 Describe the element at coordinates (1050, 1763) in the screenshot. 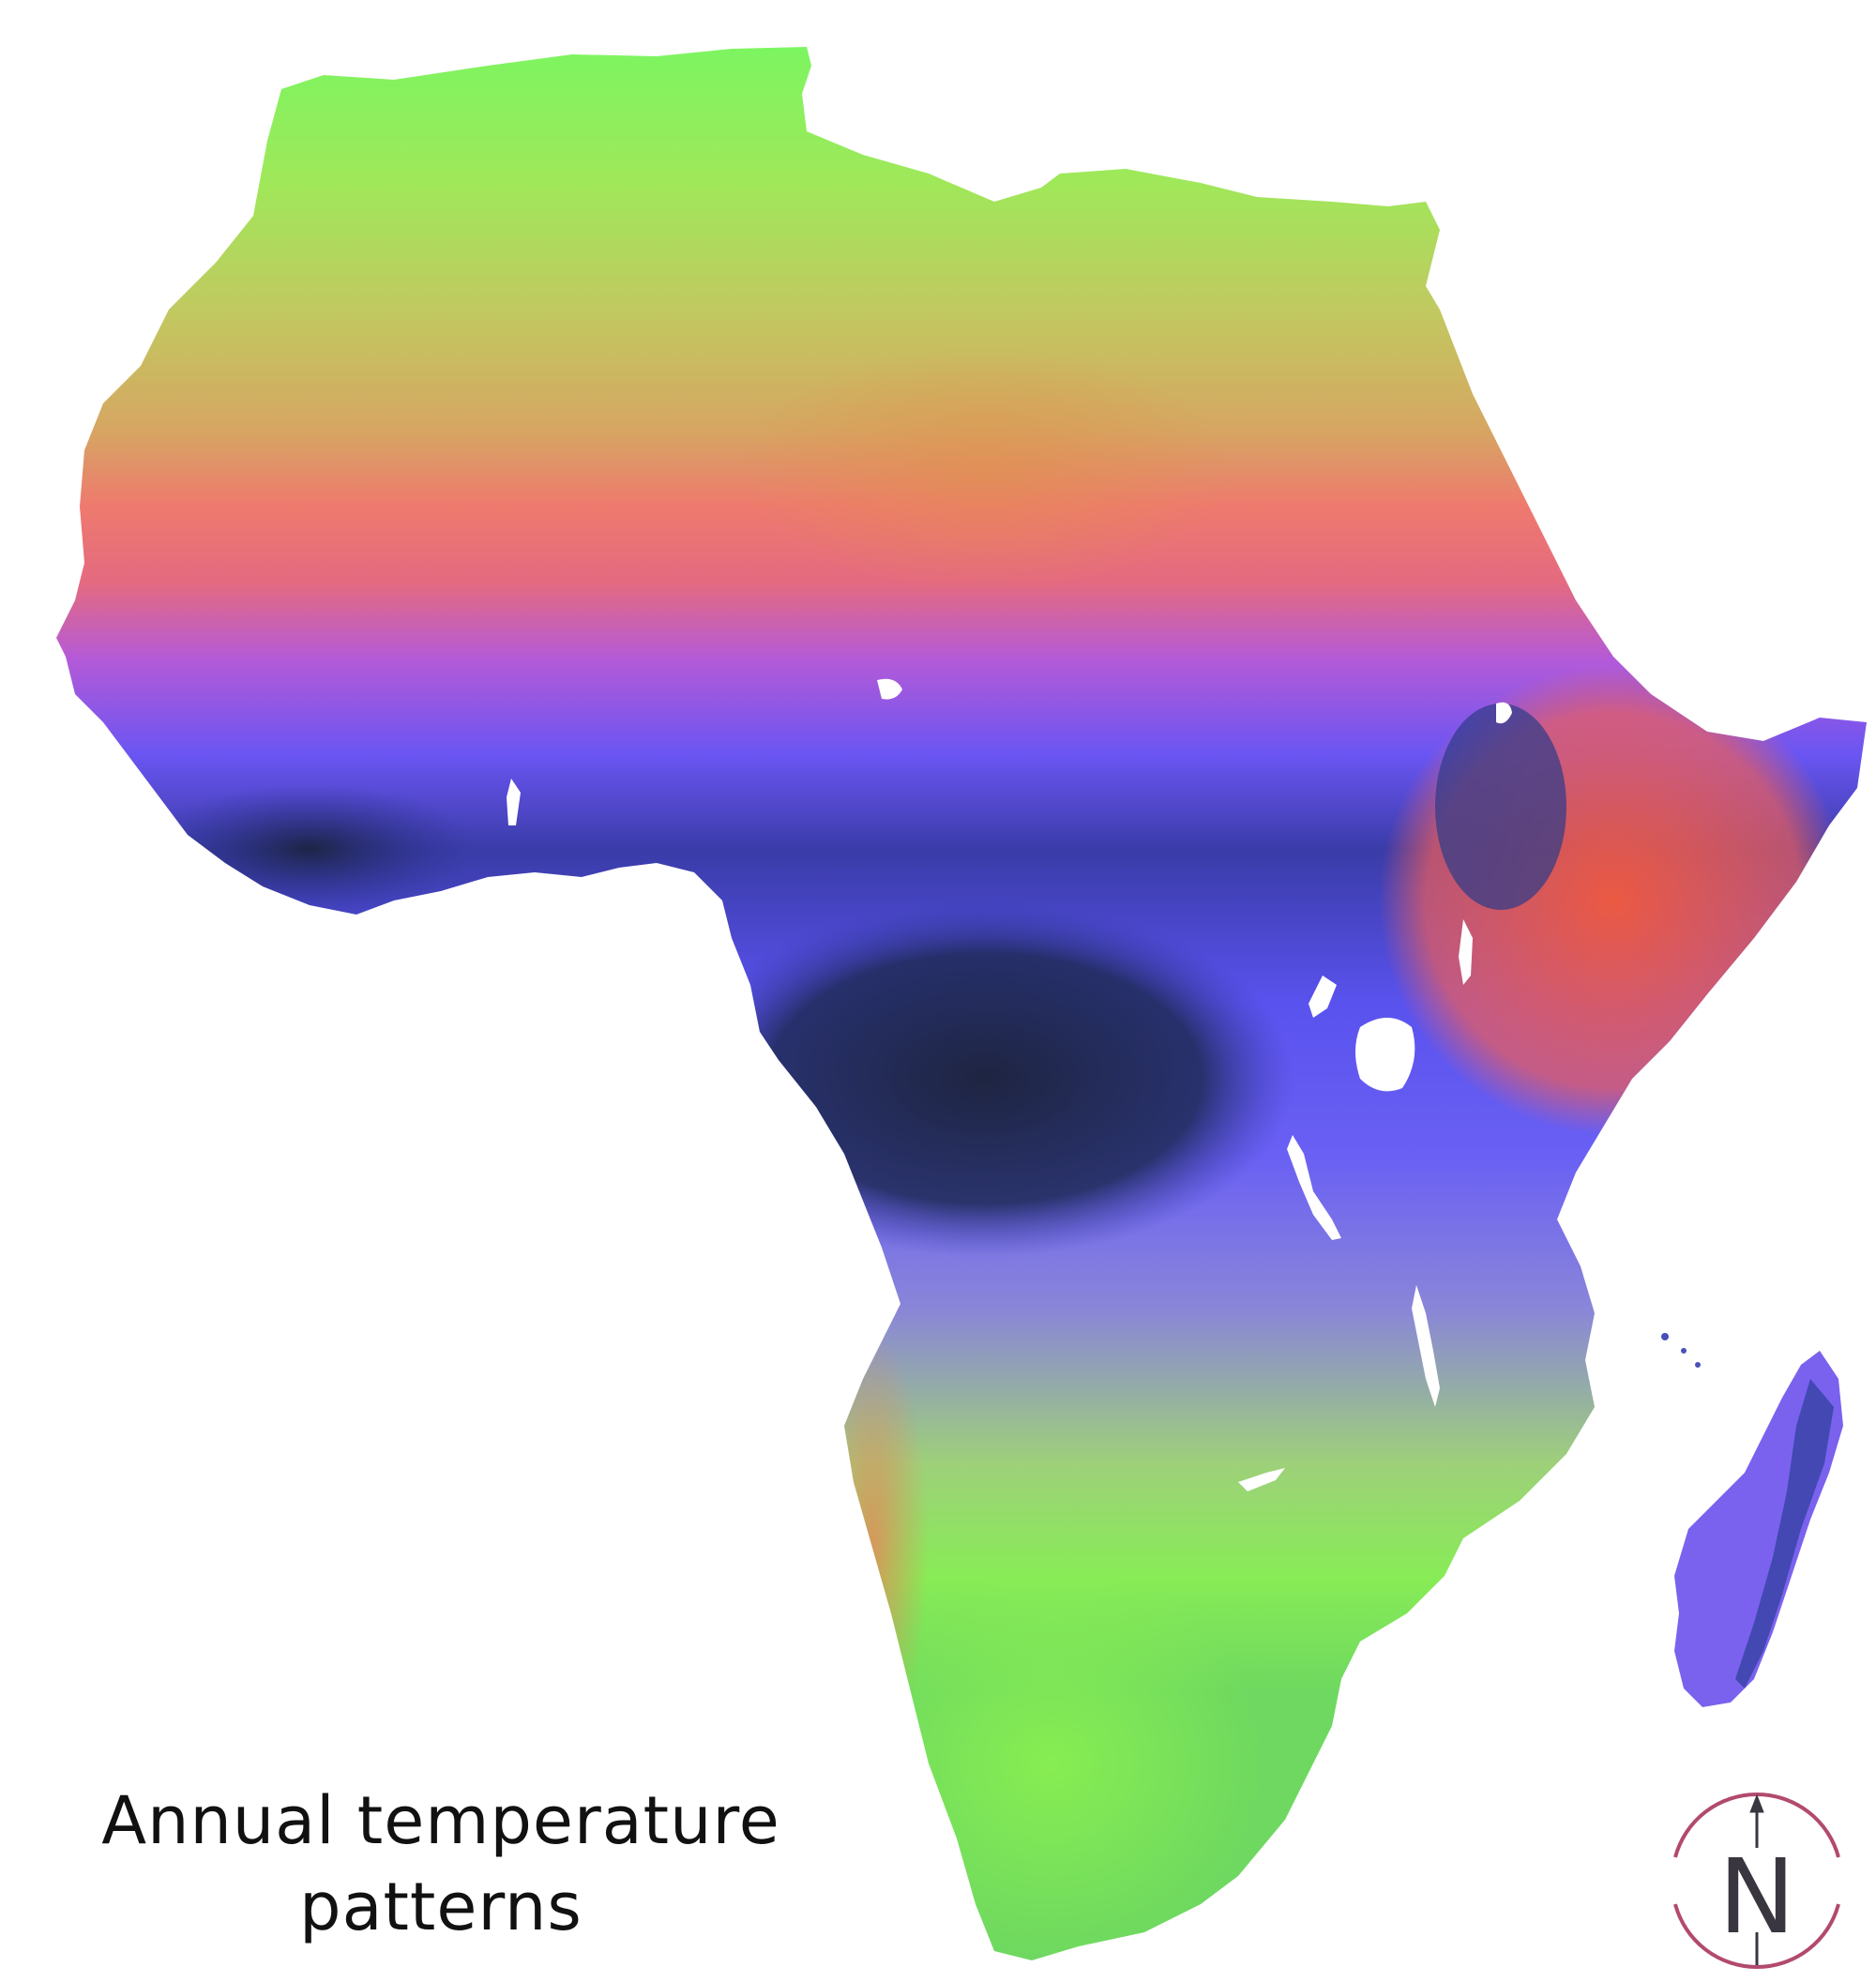

I see `southern-green-zone` at that location.